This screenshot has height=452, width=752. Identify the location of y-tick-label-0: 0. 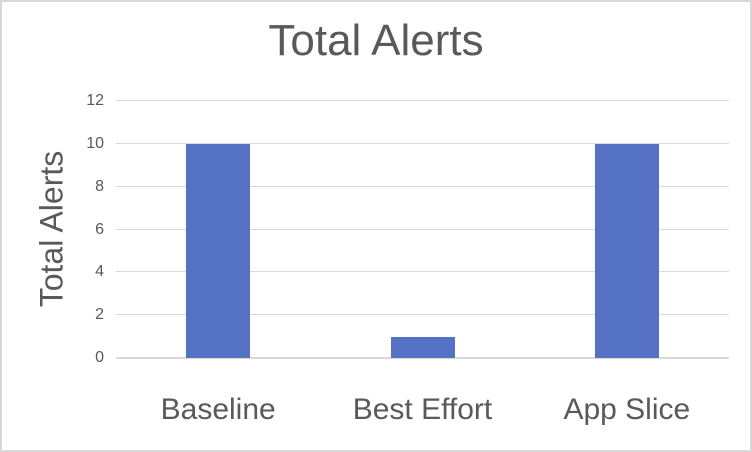
(99, 357).